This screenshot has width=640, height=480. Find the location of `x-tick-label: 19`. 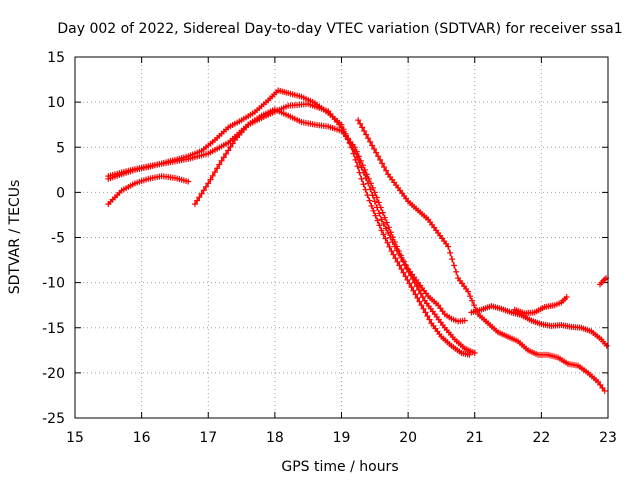

x-tick-label: 19 is located at coordinates (342, 438).